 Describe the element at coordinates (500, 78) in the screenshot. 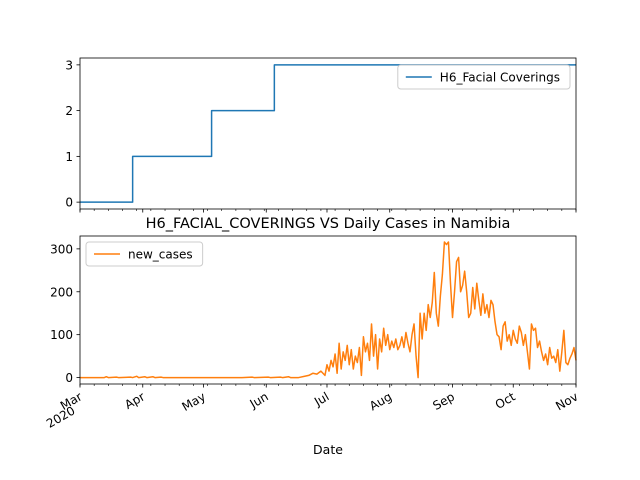

I see `legend-label: H6_Facial Coverings` at that location.